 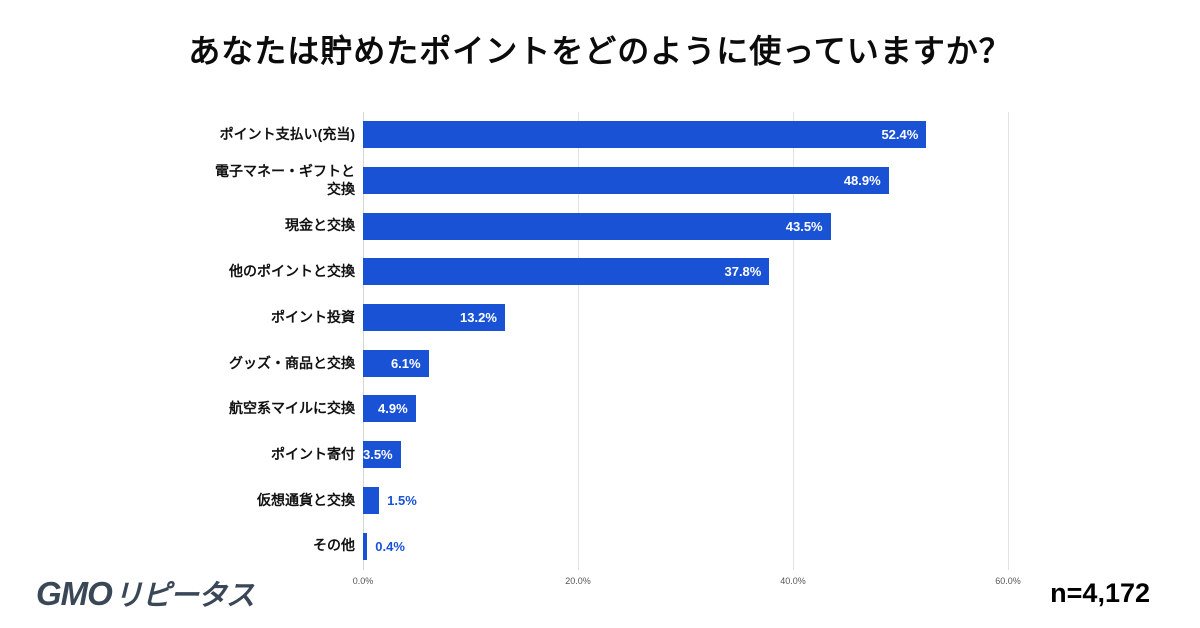 What do you see at coordinates (377, 455) in the screenshot?
I see `value-label: 3.5%` at bounding box center [377, 455].